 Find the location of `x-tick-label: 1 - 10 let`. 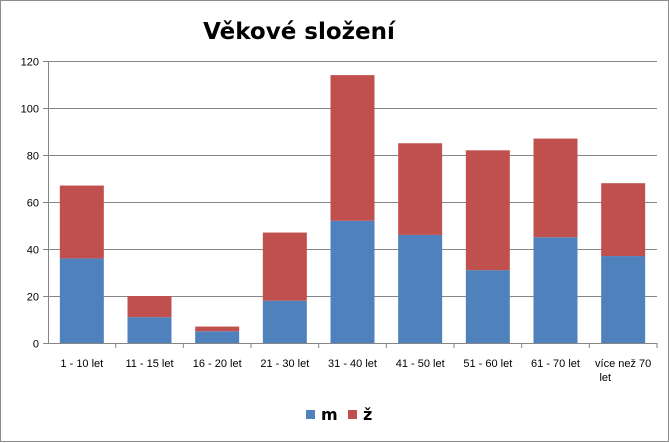

x-tick-label: 1 - 10 let is located at coordinates (81, 364).